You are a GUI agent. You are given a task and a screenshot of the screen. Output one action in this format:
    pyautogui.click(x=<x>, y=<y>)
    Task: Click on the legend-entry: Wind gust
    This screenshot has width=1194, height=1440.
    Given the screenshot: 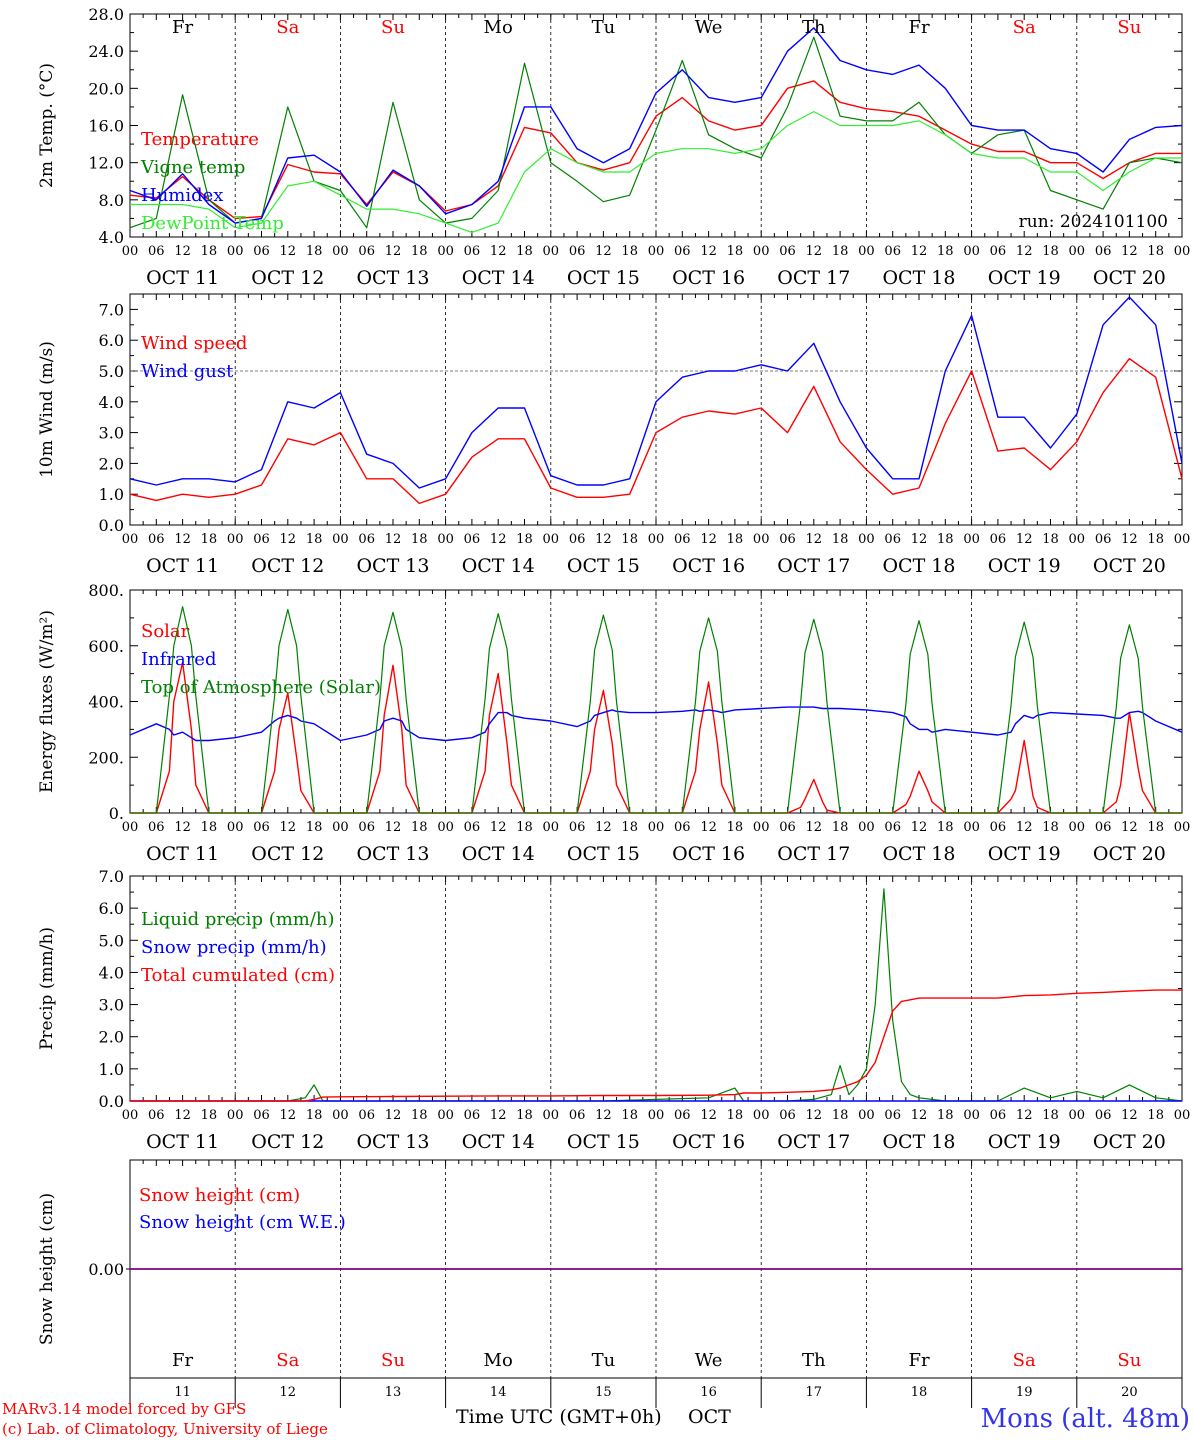 What is the action you would take?
    pyautogui.click(x=187, y=371)
    